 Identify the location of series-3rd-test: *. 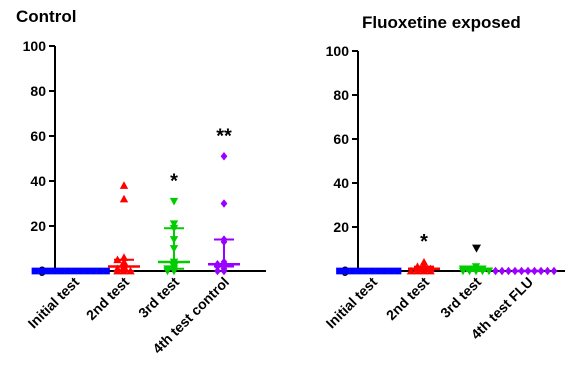
(174, 223).